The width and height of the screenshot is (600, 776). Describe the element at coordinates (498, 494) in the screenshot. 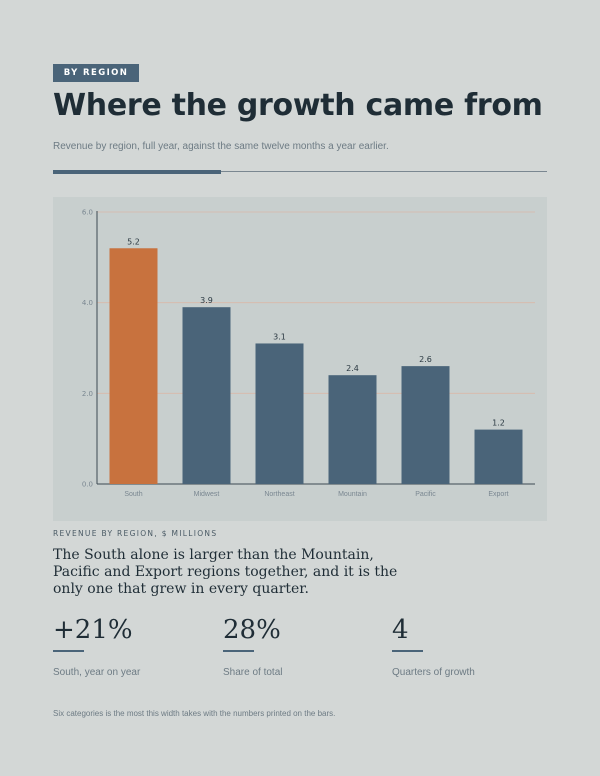

I see `x-tick-label: Export` at that location.